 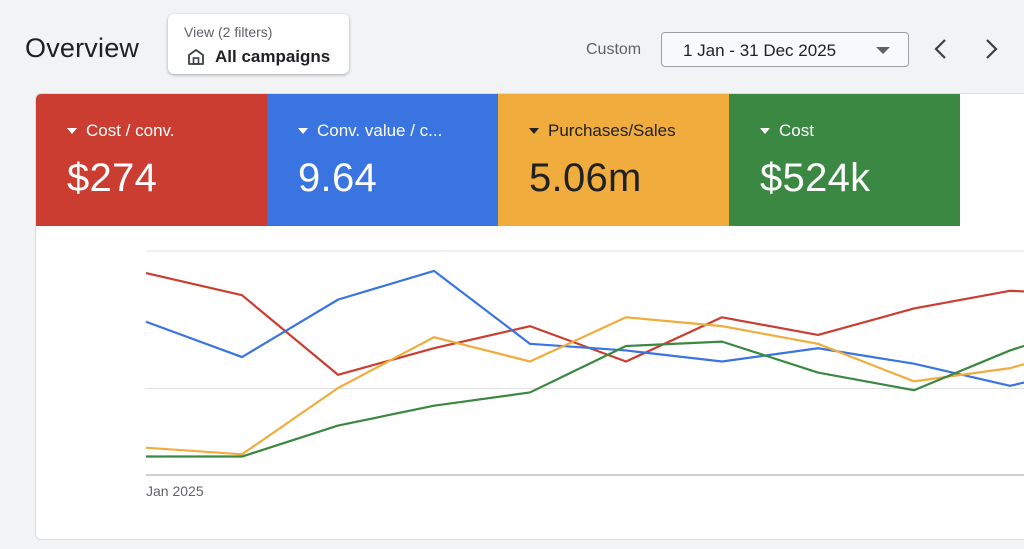 I want to click on date-range-select: 1 Jan - 31 Dec 2025, so click(x=785, y=49).